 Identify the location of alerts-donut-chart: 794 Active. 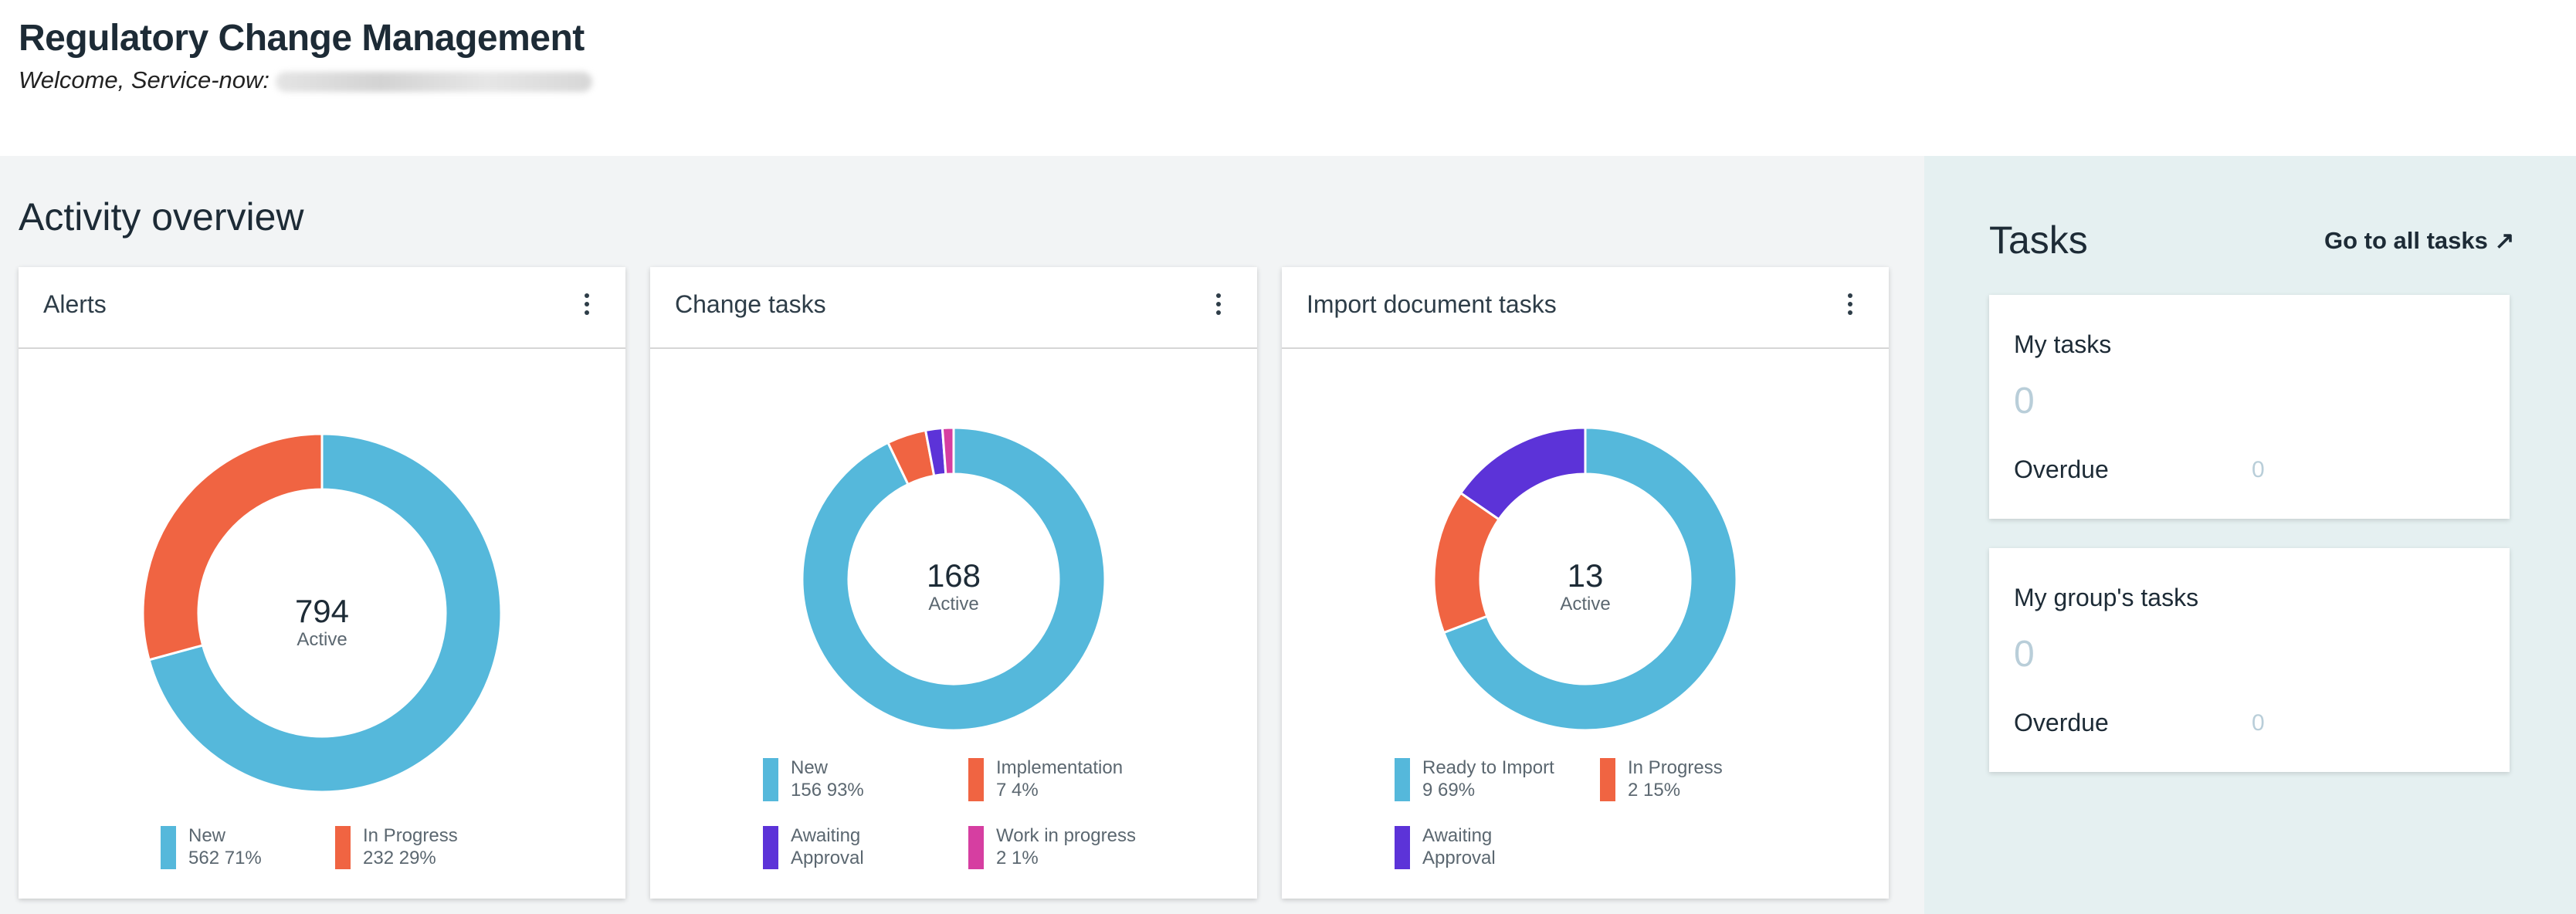
(322, 613).